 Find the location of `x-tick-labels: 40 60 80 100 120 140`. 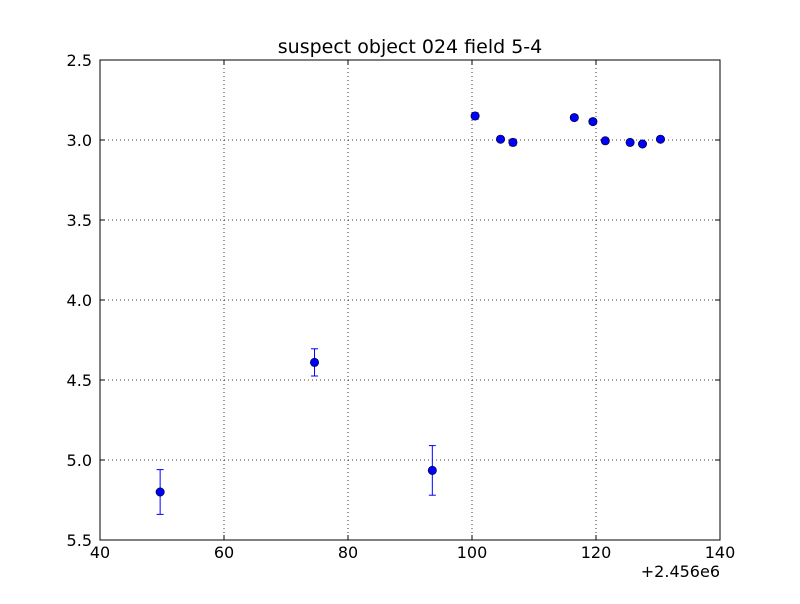

x-tick-labels: 40 60 80 100 120 140 is located at coordinates (412, 552).